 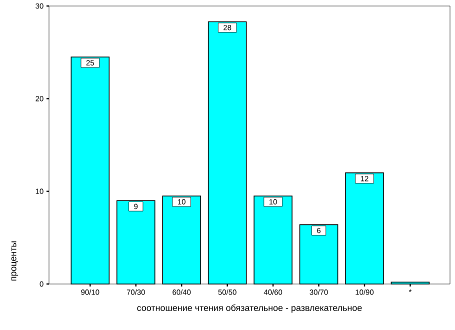 I want to click on x-axis-title: соотношение чтения обязательное - развлекательное, so click(x=249, y=308).